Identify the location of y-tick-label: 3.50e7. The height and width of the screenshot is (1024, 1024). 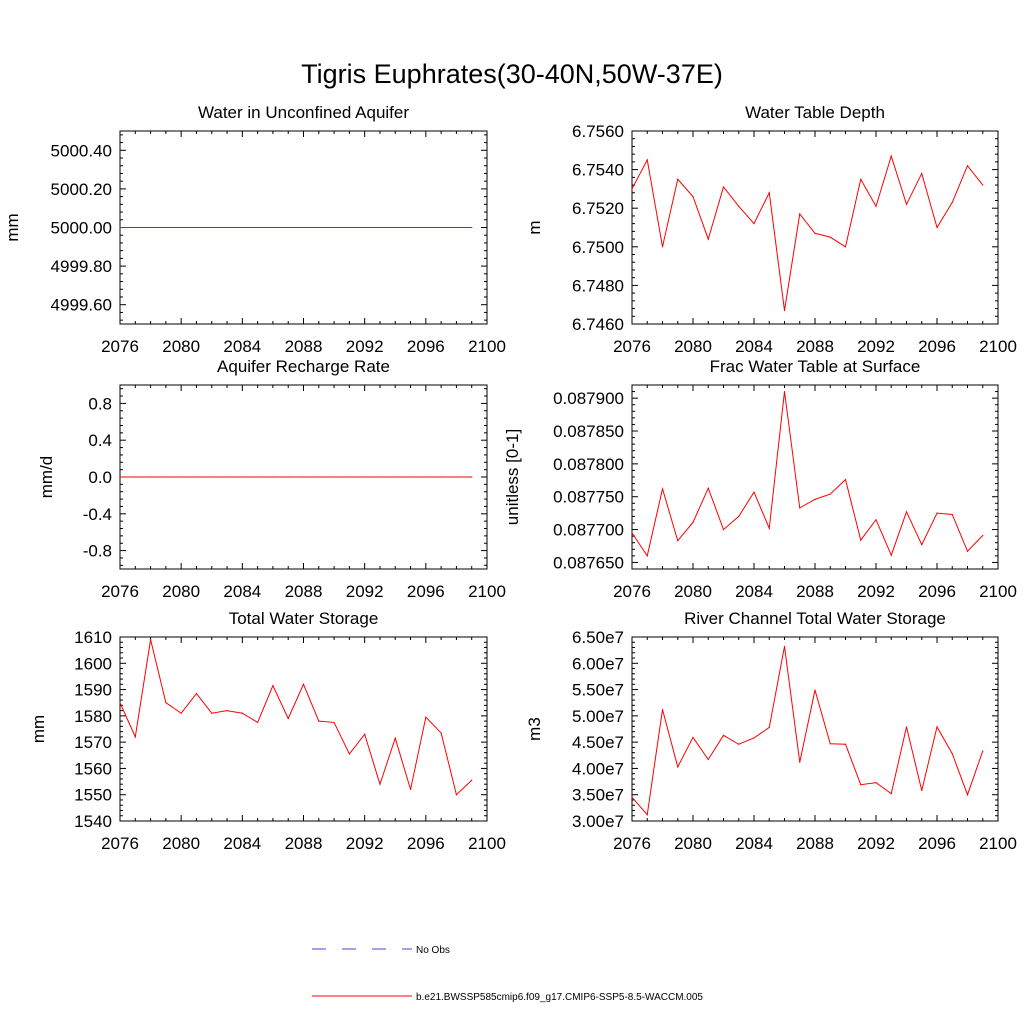
(598, 795).